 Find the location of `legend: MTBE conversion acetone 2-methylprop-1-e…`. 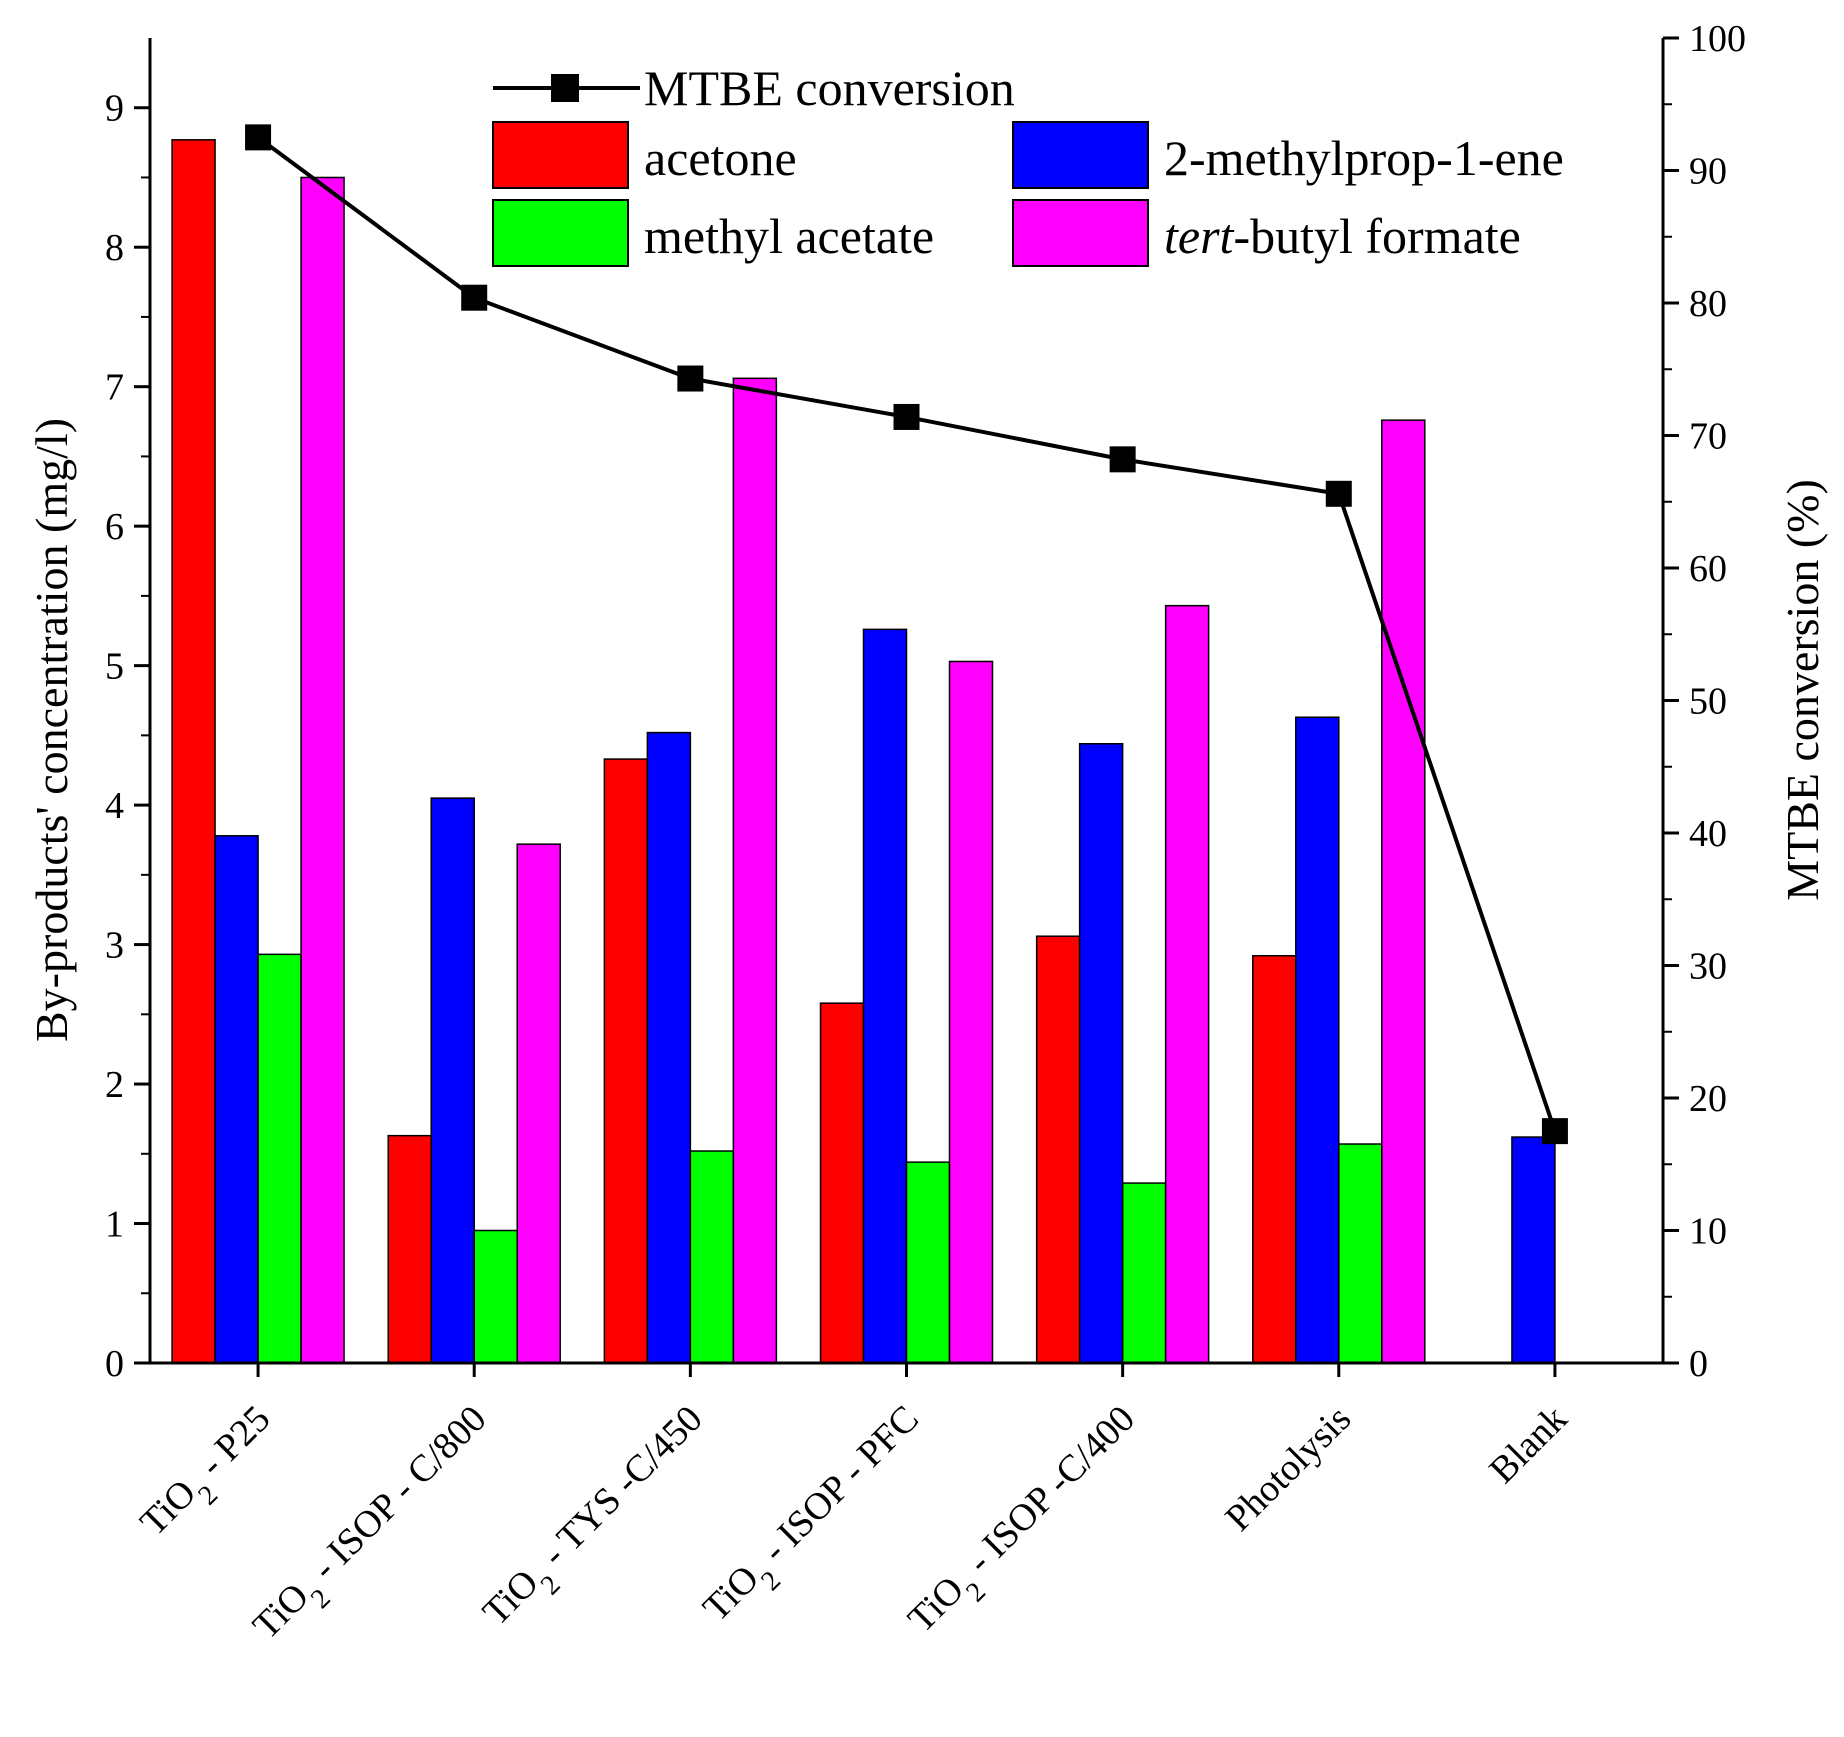

legend: MTBE conversion acetone 2-methylprop-1-e… is located at coordinates (1028, 163).